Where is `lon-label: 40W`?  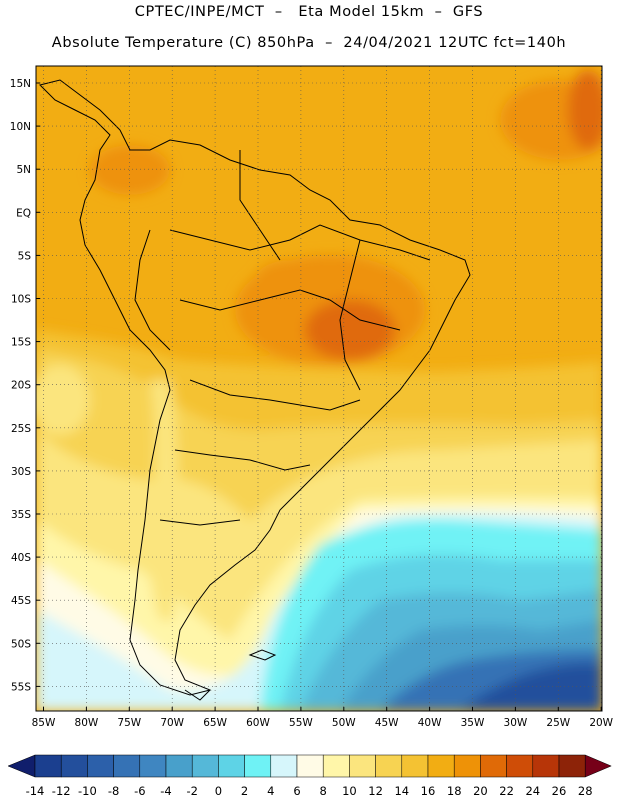 lon-label: 40W is located at coordinates (430, 723).